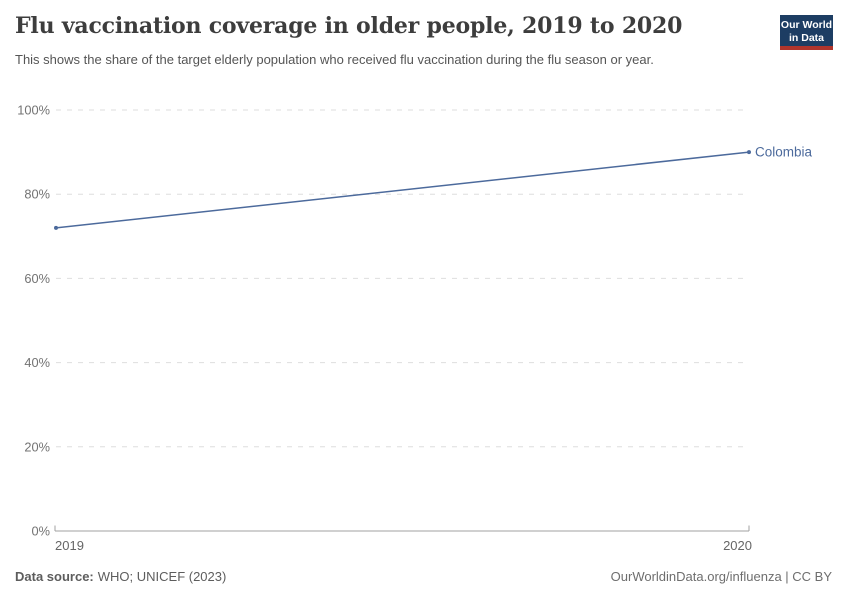  Describe the element at coordinates (784, 152) in the screenshot. I see `series-label-colombia: Colombia` at that location.